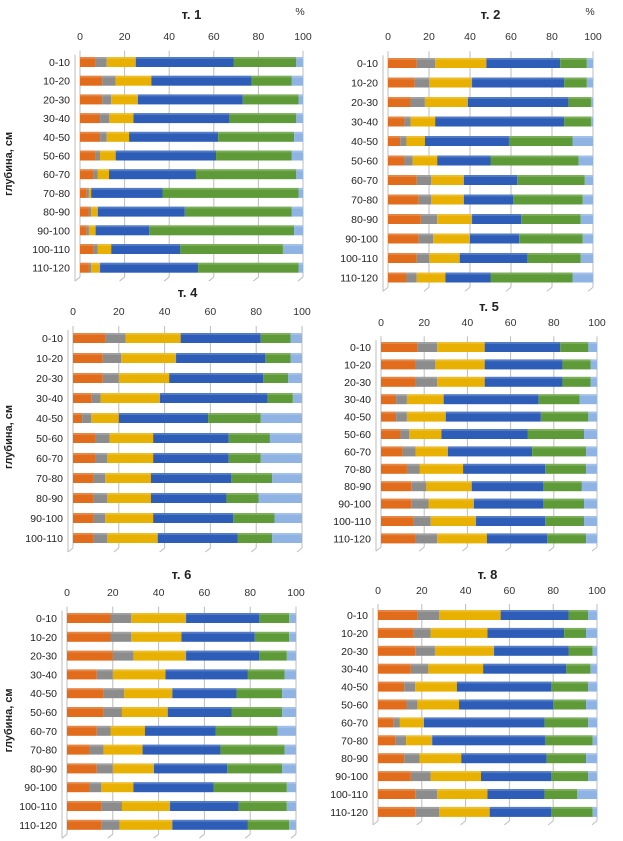 The width and height of the screenshot is (623, 841). What do you see at coordinates (360, 348) in the screenshot?
I see `category-label: 0-10` at bounding box center [360, 348].